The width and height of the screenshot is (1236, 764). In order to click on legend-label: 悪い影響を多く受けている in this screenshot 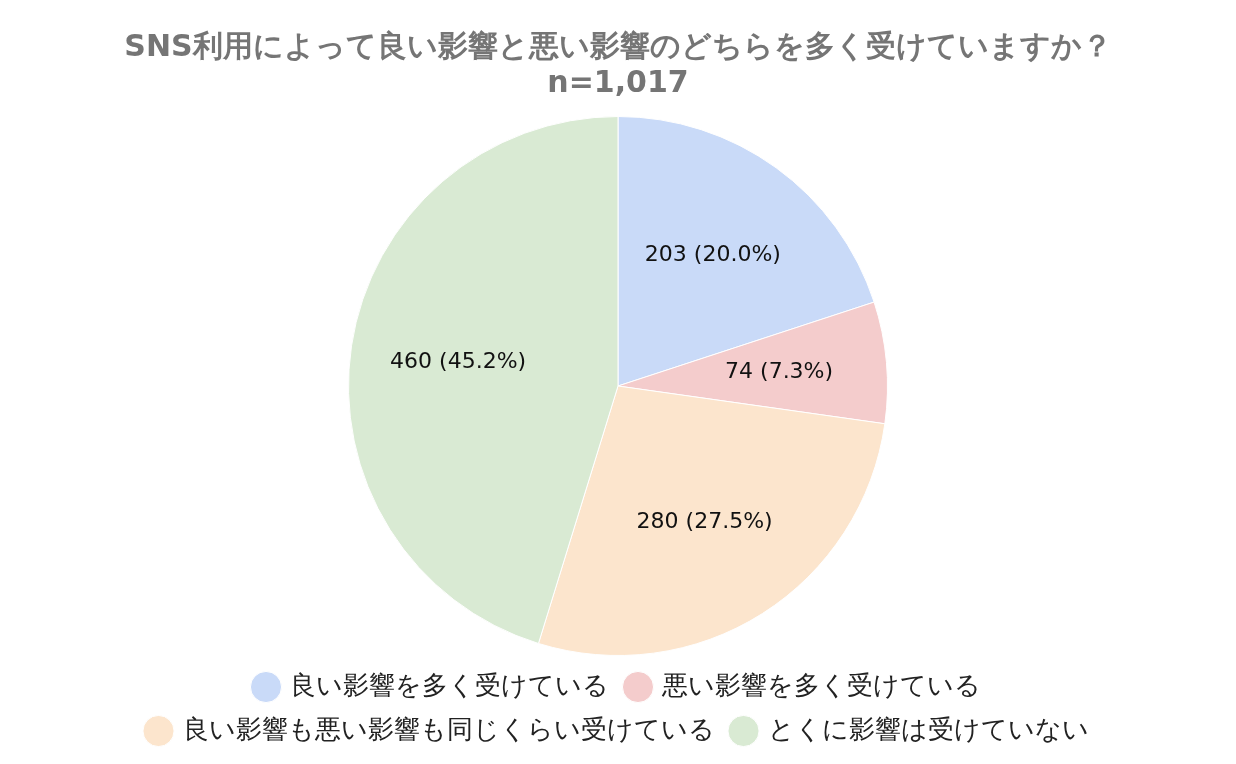, I will do `click(821, 684)`.